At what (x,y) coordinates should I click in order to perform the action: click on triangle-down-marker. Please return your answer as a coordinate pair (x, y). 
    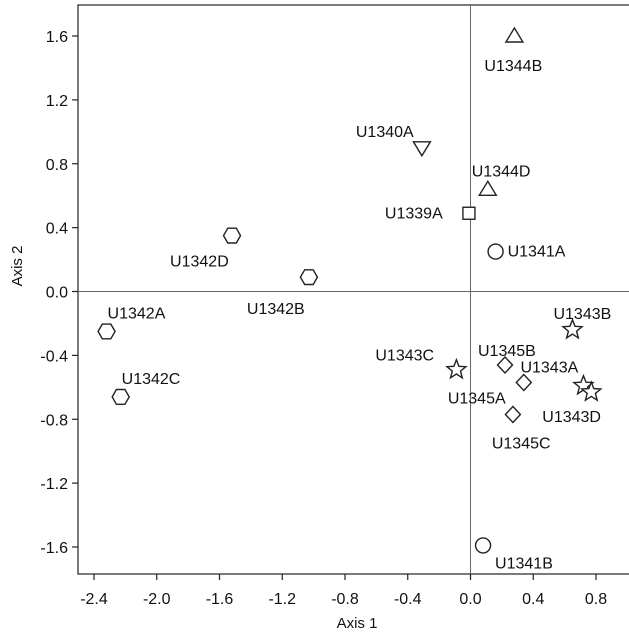
    Looking at the image, I should click on (422, 149).